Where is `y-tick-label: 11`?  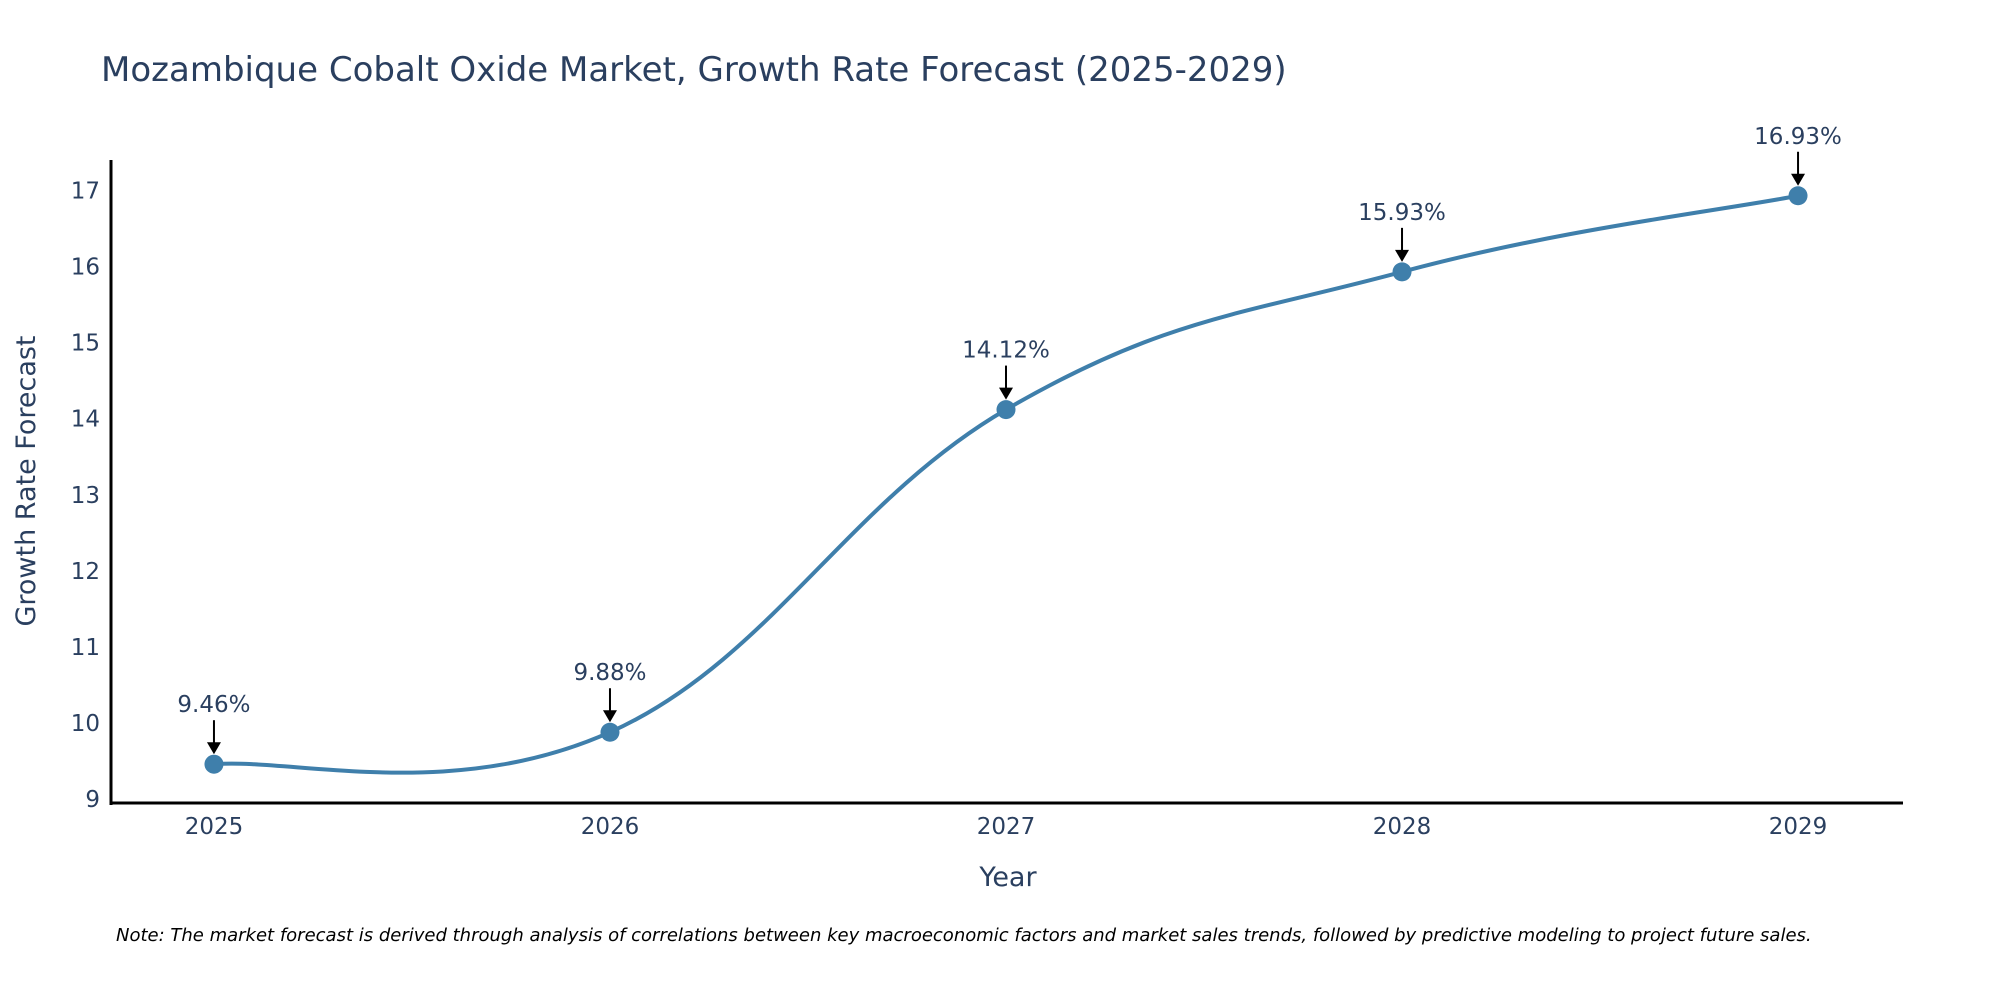
y-tick-label: 11 is located at coordinates (85, 648).